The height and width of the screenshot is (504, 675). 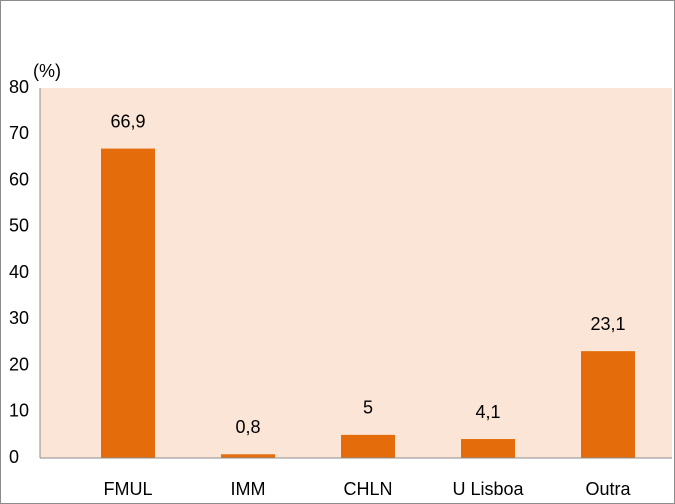 What do you see at coordinates (19, 87) in the screenshot?
I see `y-tick-label: 80` at bounding box center [19, 87].